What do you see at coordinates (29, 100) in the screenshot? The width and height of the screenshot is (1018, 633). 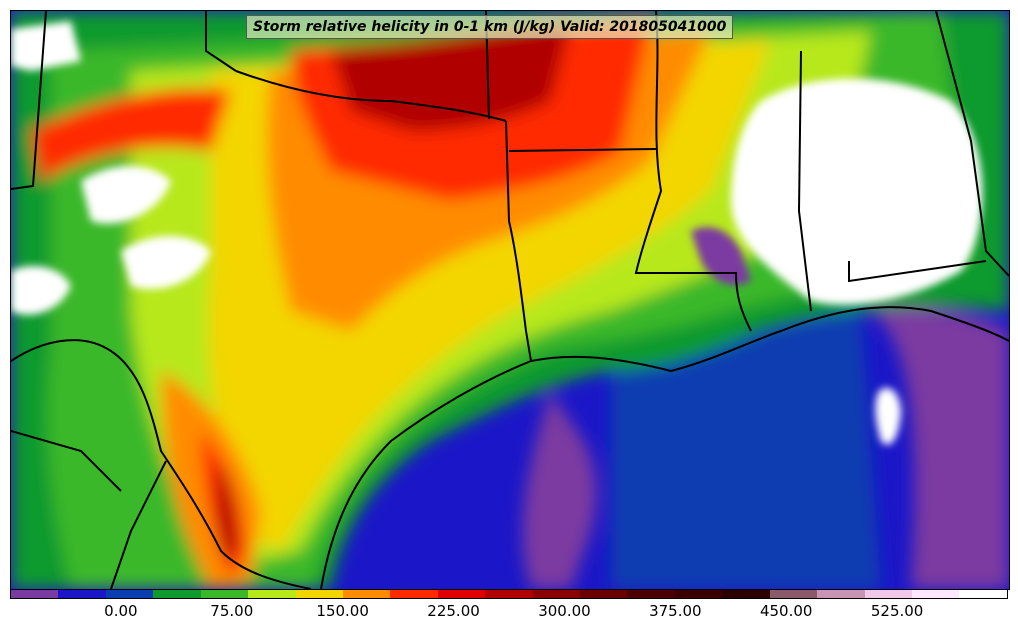 I see `state-line-nm-tx` at bounding box center [29, 100].